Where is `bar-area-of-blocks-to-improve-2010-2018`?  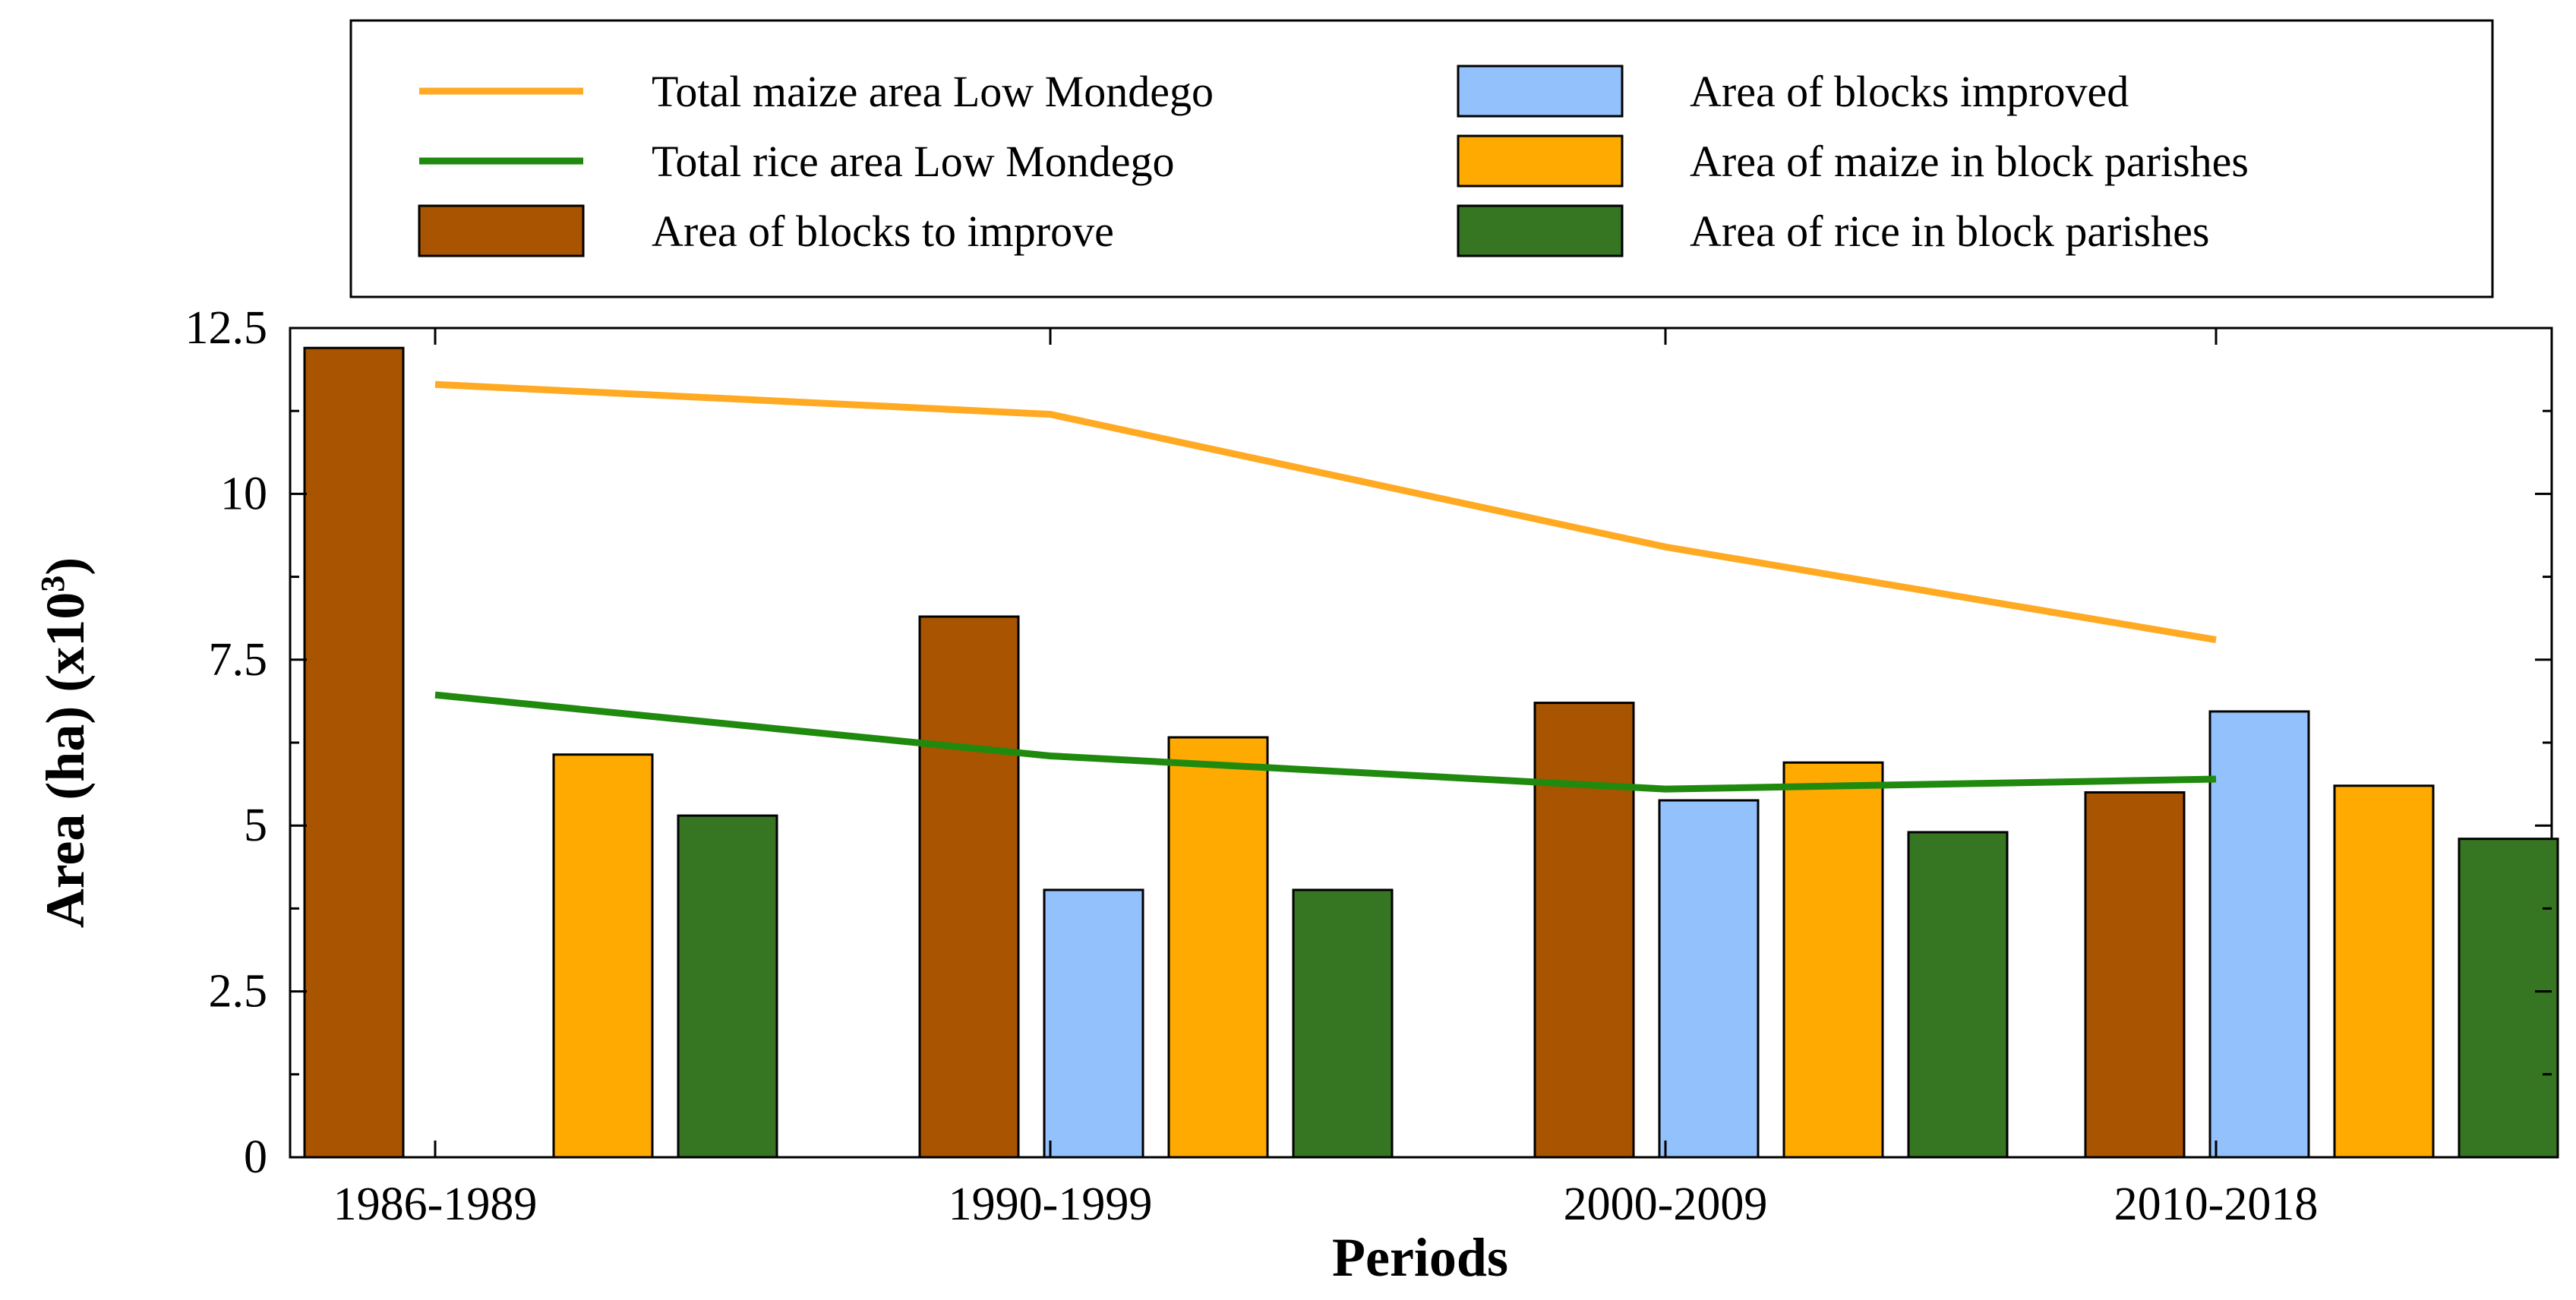 bar-area-of-blocks-to-improve-2010-2018 is located at coordinates (2135, 975).